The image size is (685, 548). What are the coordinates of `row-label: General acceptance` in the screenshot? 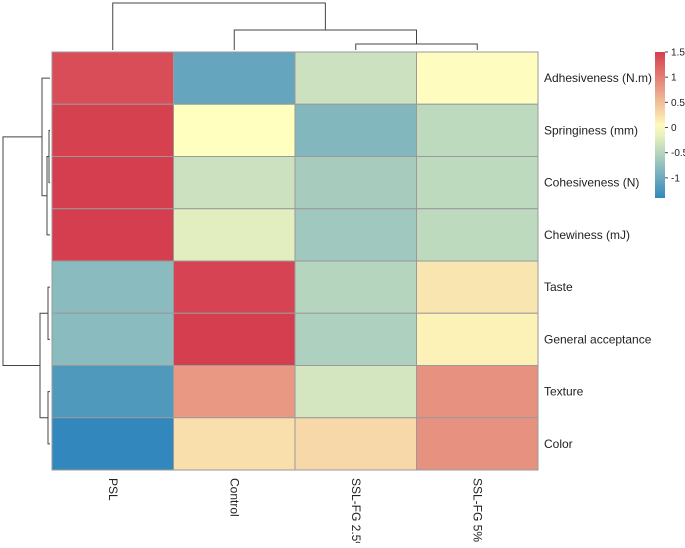 It's located at (598, 339).